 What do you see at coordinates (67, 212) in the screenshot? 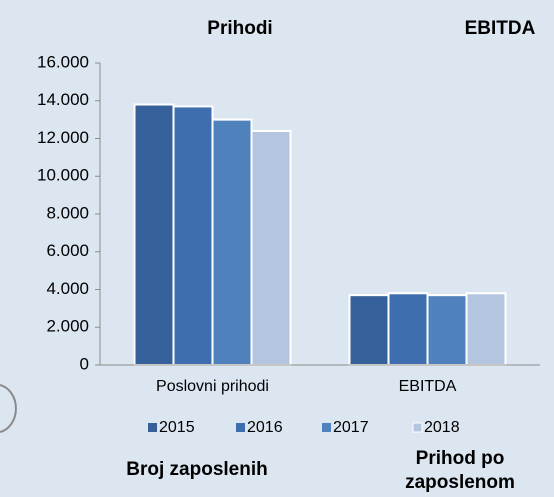
I see `y-tick-label: 8.000` at bounding box center [67, 212].